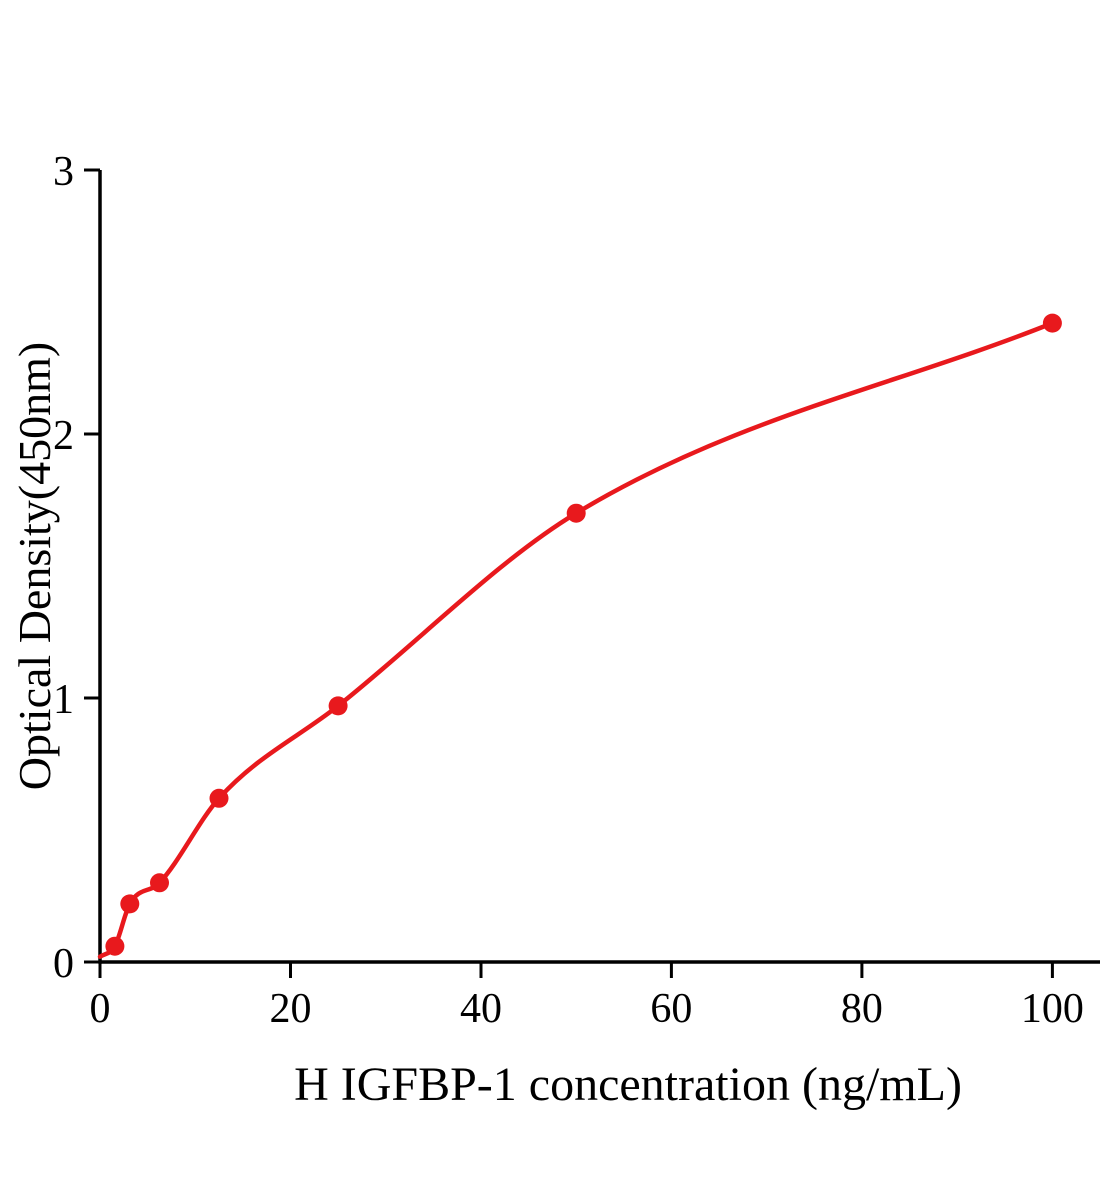 The width and height of the screenshot is (1104, 1200). I want to click on x-tick-label: 80, so click(862, 1009).